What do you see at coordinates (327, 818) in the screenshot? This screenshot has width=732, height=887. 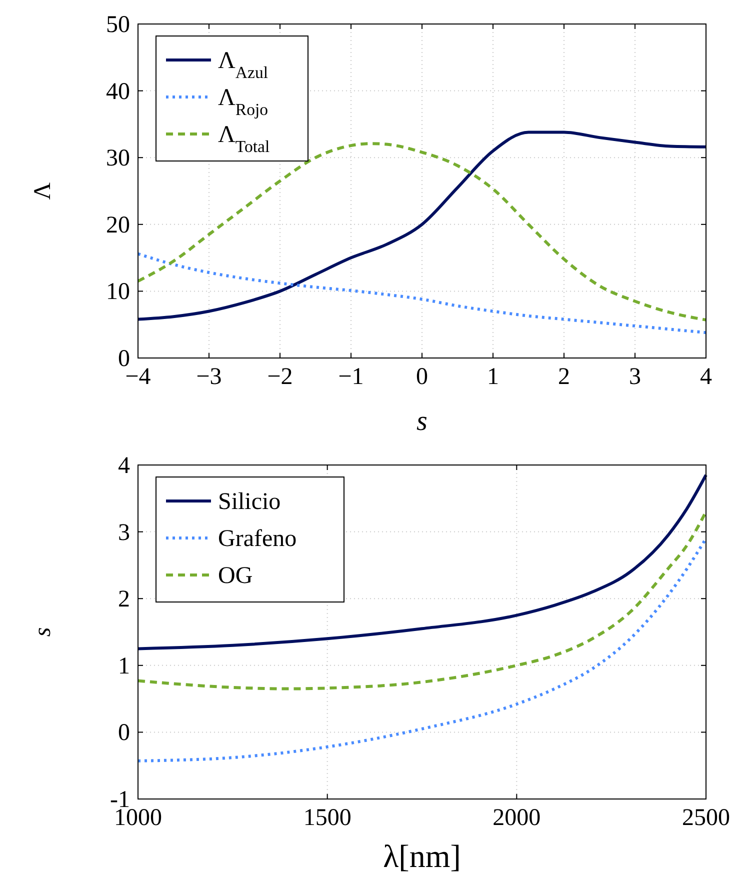 I see `x-tick-label: 1500` at bounding box center [327, 818].